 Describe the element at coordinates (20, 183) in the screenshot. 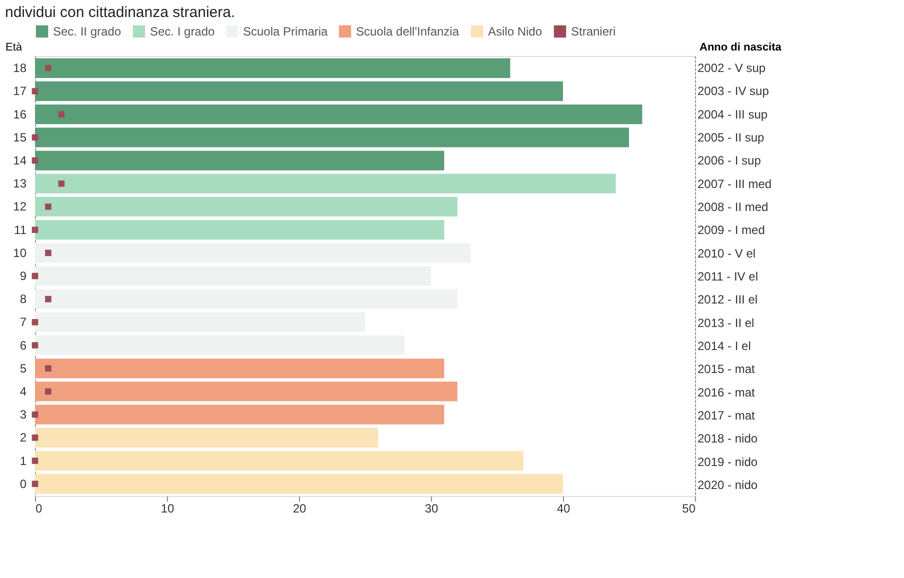

I see `y-tick-label: 13` at that location.